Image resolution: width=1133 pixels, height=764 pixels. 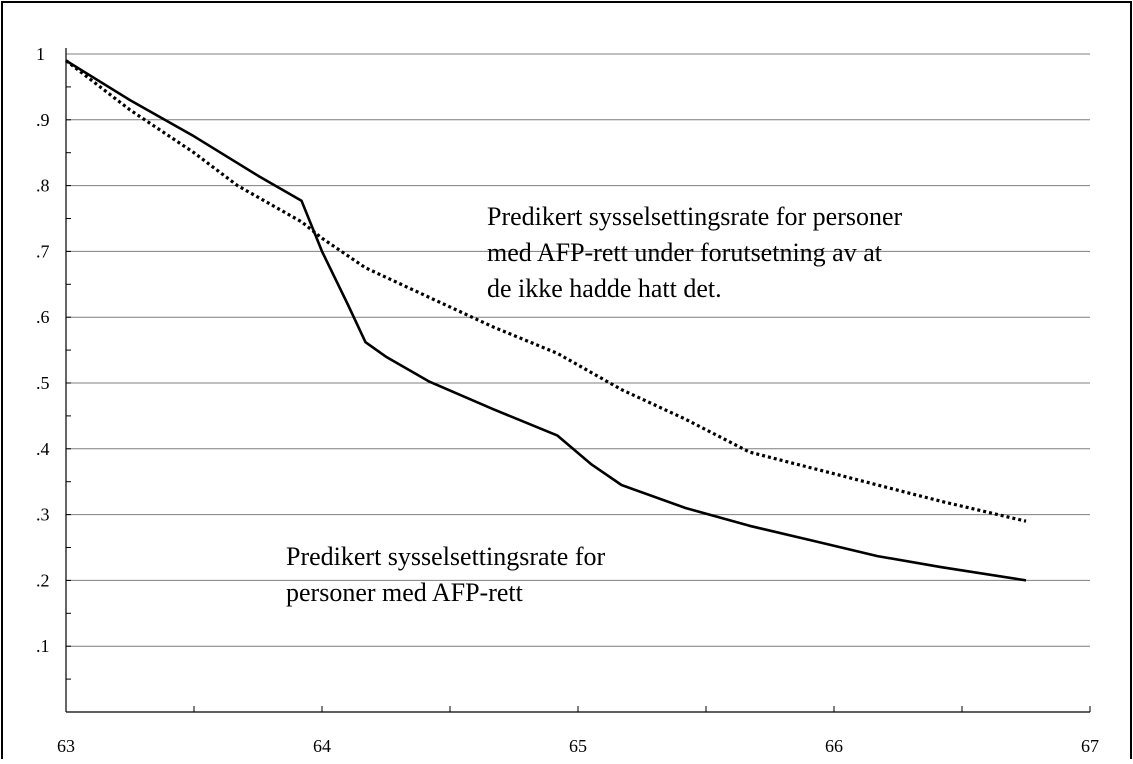 What do you see at coordinates (43, 449) in the screenshot?
I see `y-tick-label-3: .4` at bounding box center [43, 449].